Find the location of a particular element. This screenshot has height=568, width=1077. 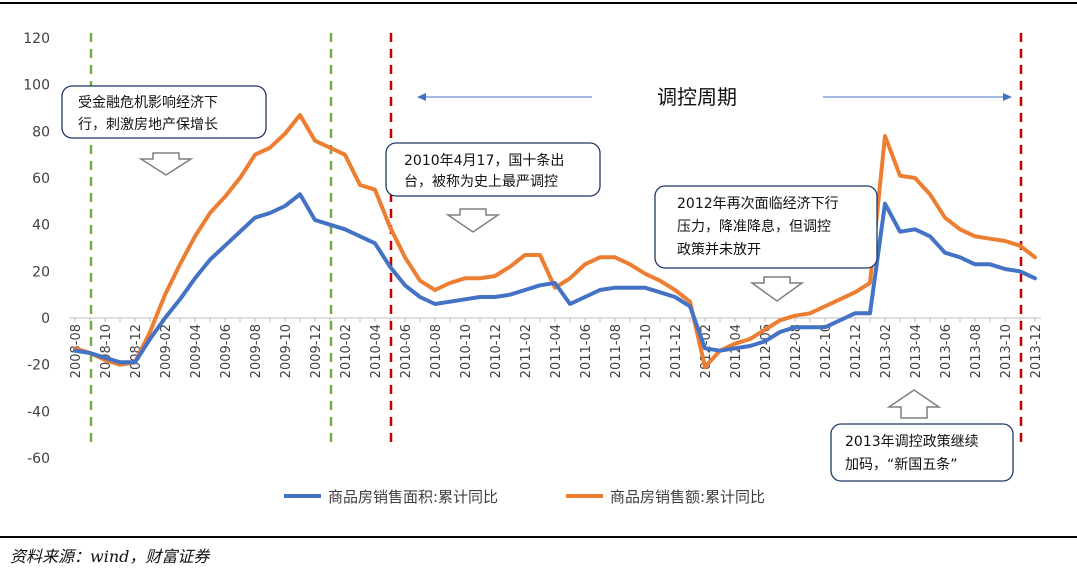

annotation-line: 压力，降准降息，但调控 is located at coordinates (754, 226).